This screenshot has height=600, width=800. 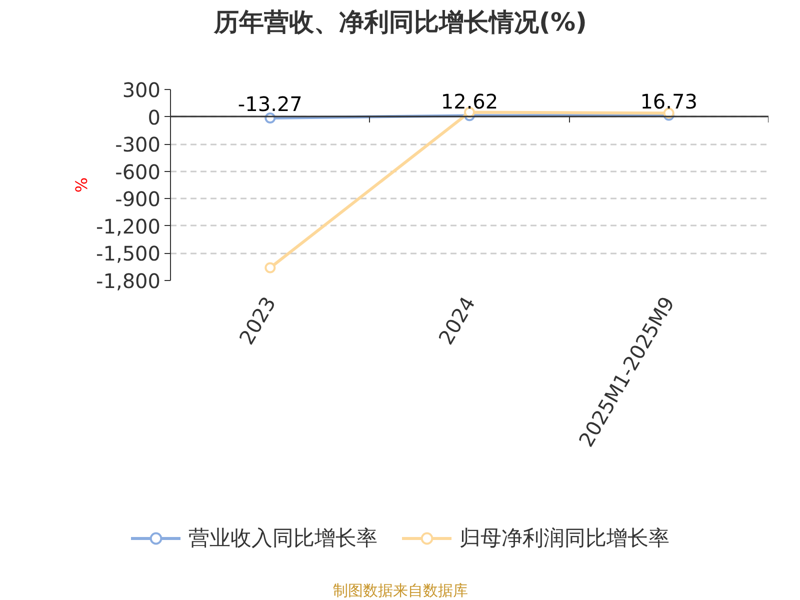 I want to click on y-tick-label: -1,800, so click(x=128, y=281).